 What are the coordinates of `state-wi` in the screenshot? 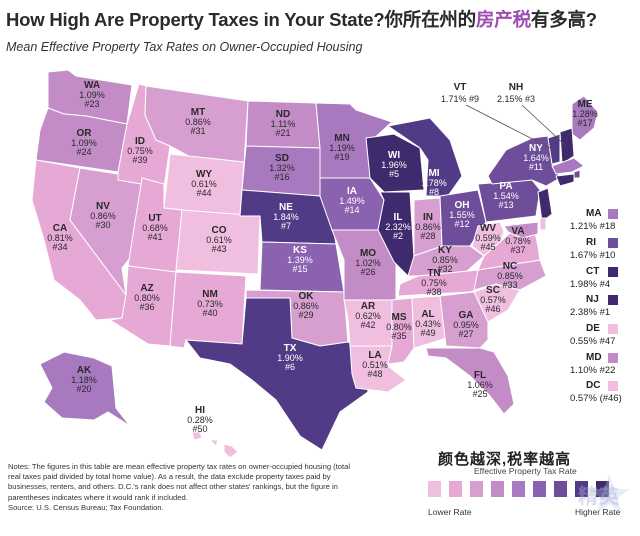 It's located at (395, 163).